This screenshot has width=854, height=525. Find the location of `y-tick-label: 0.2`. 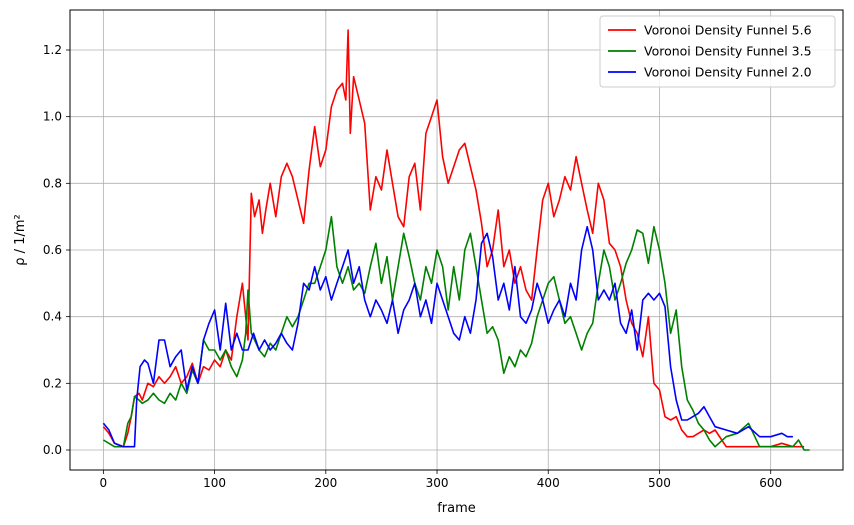

y-tick-label: 0.2 is located at coordinates (52, 383).